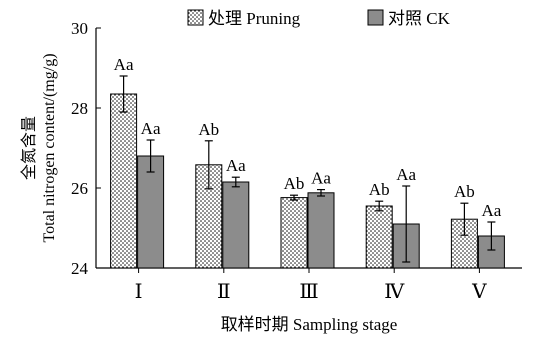  Describe the element at coordinates (419, 18) in the screenshot. I see `legend-label: 对照 CK` at that location.